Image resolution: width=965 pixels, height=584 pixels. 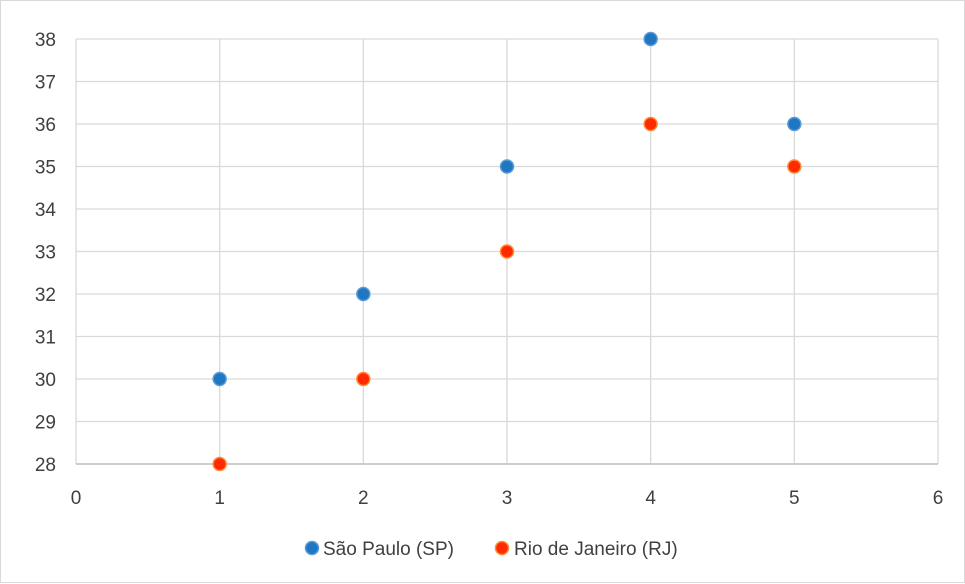 I want to click on y-tick-label: 37, so click(x=45, y=83).